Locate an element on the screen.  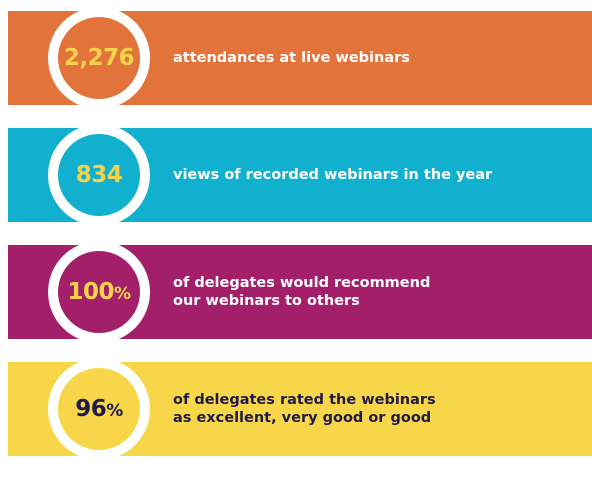
stat-circle-inner: 100% is located at coordinates (99, 292).